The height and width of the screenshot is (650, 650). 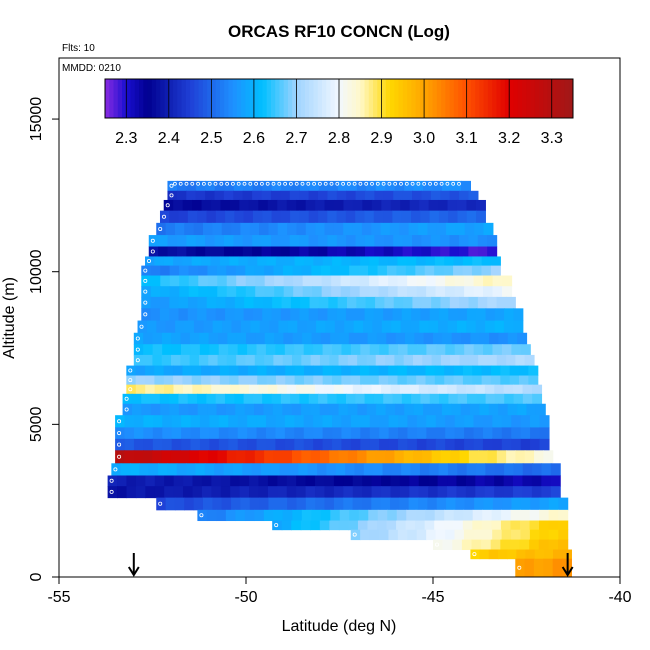 What do you see at coordinates (332, 350) in the screenshot?
I see `data-row` at bounding box center [332, 350].